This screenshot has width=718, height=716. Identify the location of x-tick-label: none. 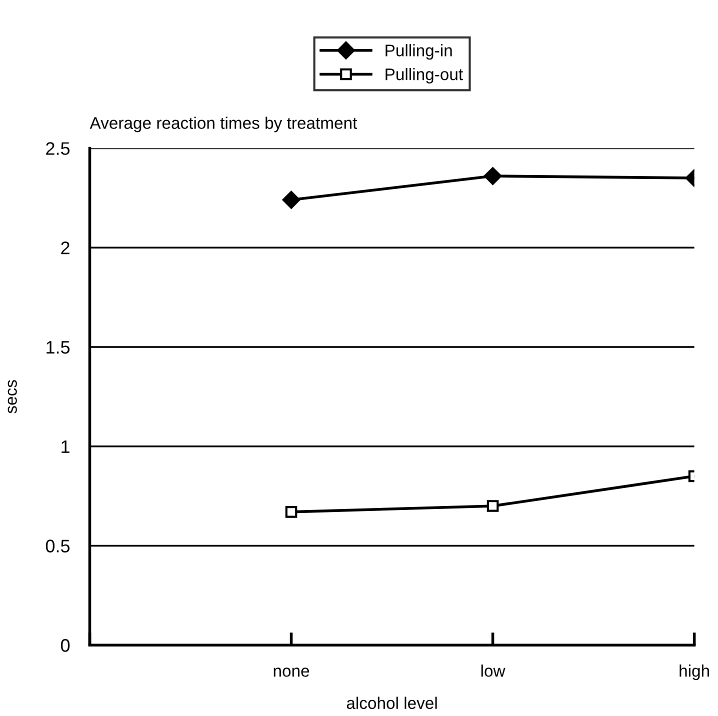
(292, 672).